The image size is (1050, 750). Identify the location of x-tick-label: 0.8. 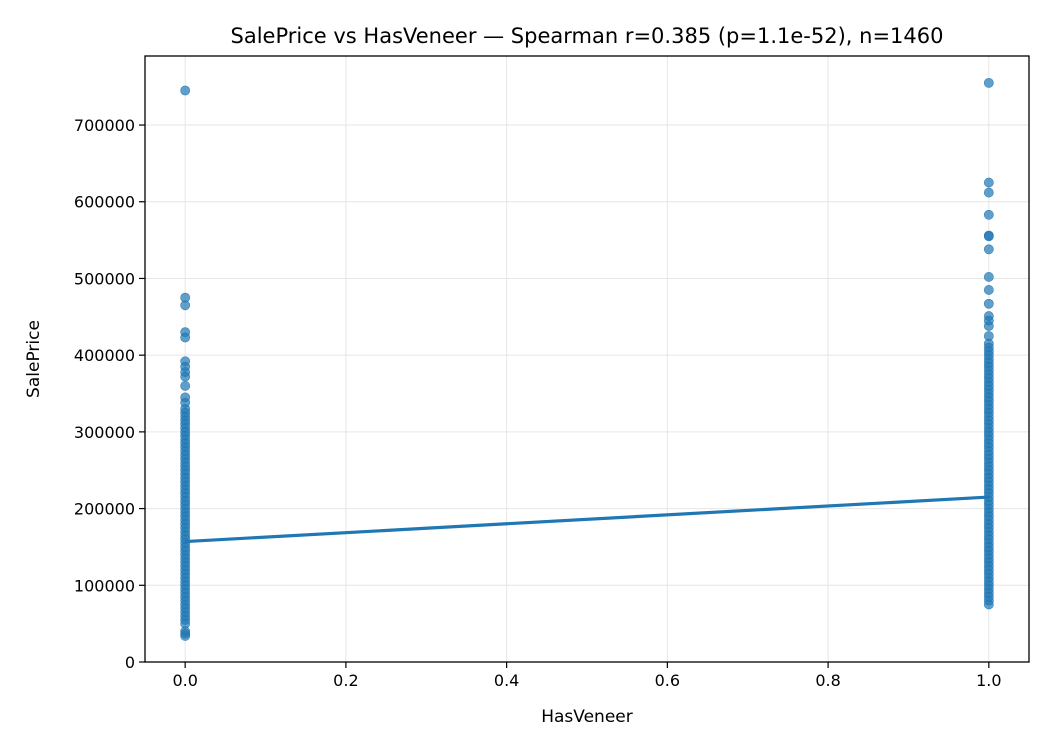
(827, 680).